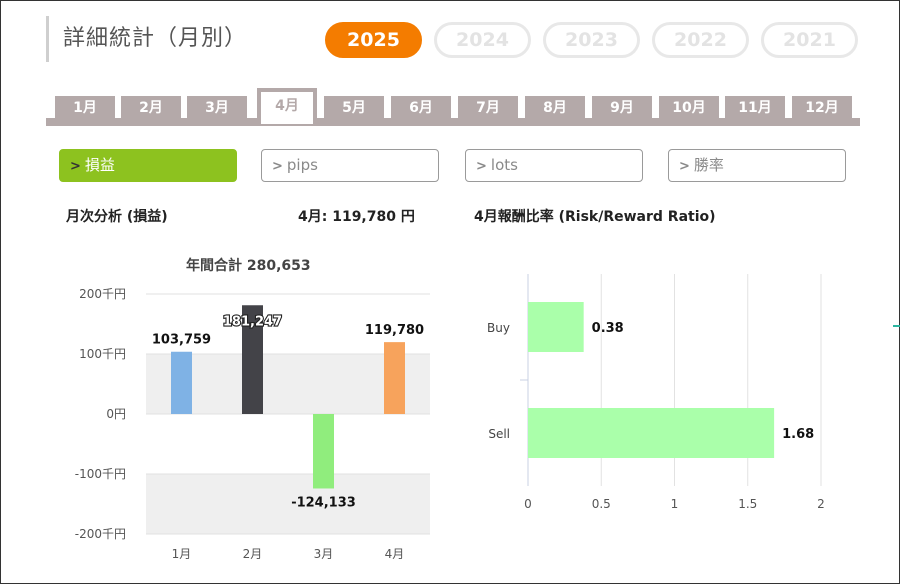 The height and width of the screenshot is (584, 900). Describe the element at coordinates (148, 165) in the screenshot. I see `metric-tab-pnl: > 損益` at that location.